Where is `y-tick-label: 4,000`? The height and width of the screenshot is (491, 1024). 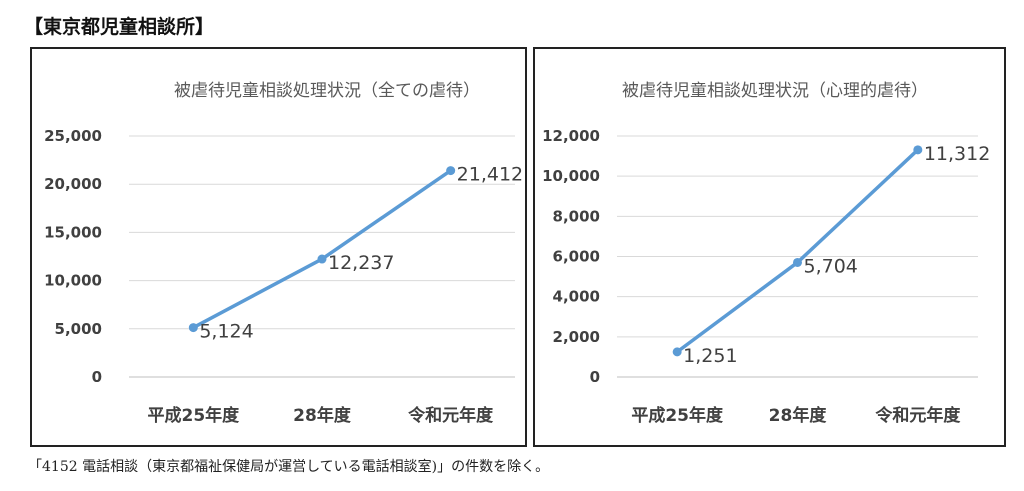 y-tick-label: 4,000 is located at coordinates (576, 297).